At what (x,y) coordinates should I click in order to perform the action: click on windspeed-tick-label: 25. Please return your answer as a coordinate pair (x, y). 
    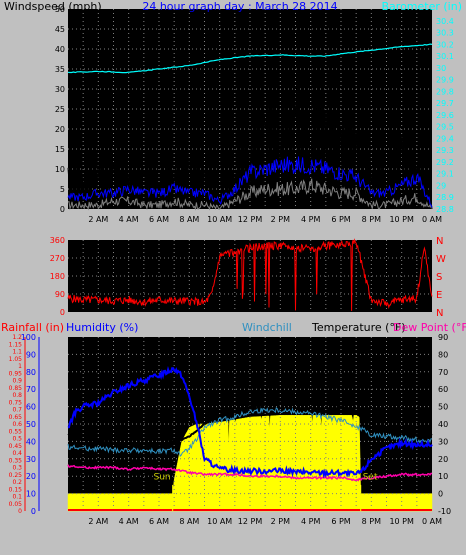
    Looking at the image, I should click on (60, 109).